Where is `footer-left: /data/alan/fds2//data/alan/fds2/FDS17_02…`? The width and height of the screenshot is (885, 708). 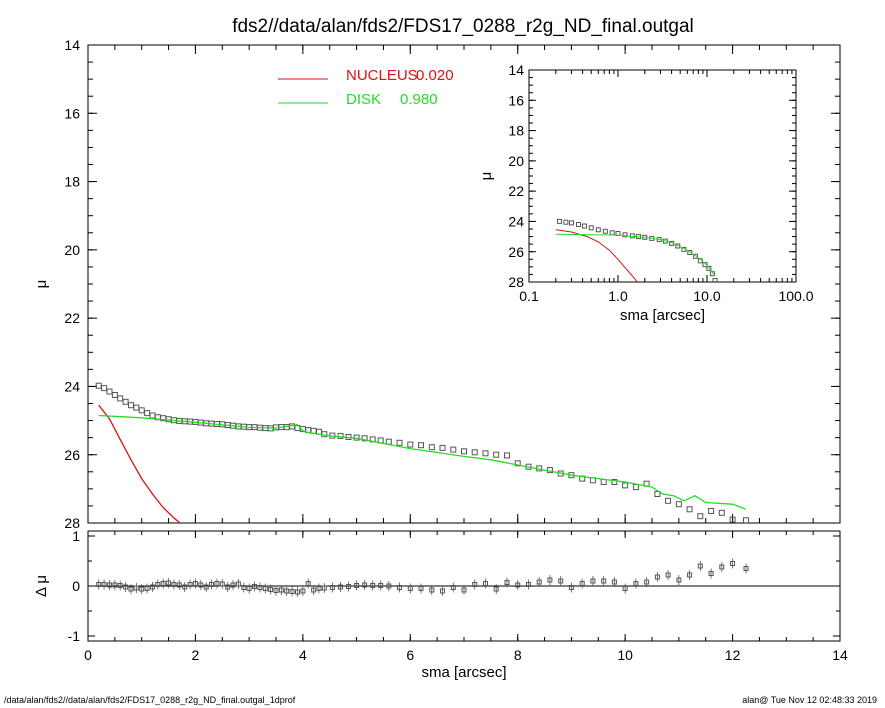 footer-left: /data/alan/fds2//data/alan/fds2/FDS17_02… is located at coordinates (150, 700).